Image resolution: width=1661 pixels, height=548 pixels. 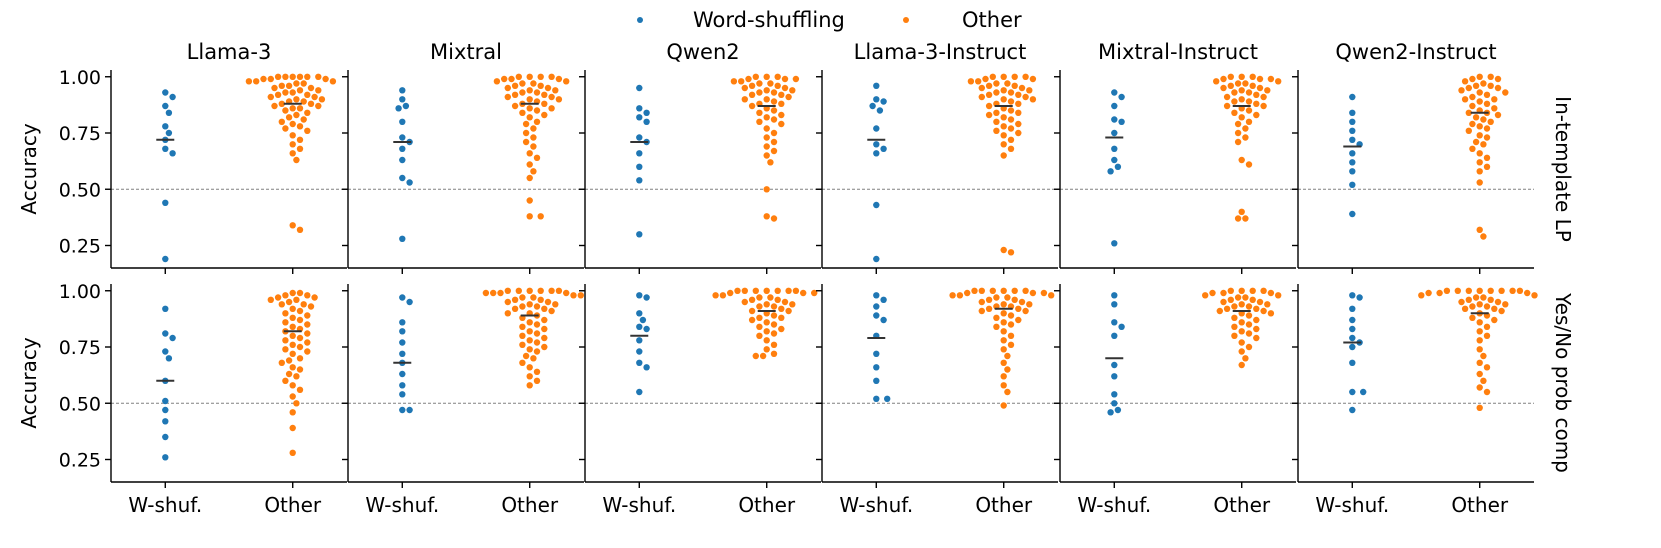 I want to click on x-tick-label: W-shuf., so click(x=1114, y=505).